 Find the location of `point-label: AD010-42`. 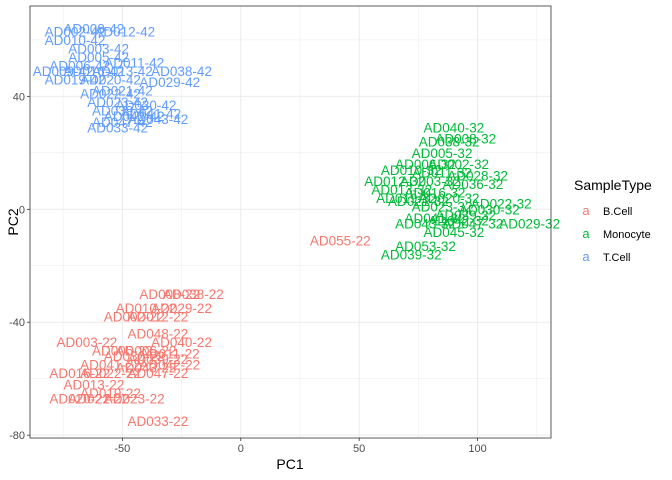

point-label: AD010-42 is located at coordinates (75, 40).